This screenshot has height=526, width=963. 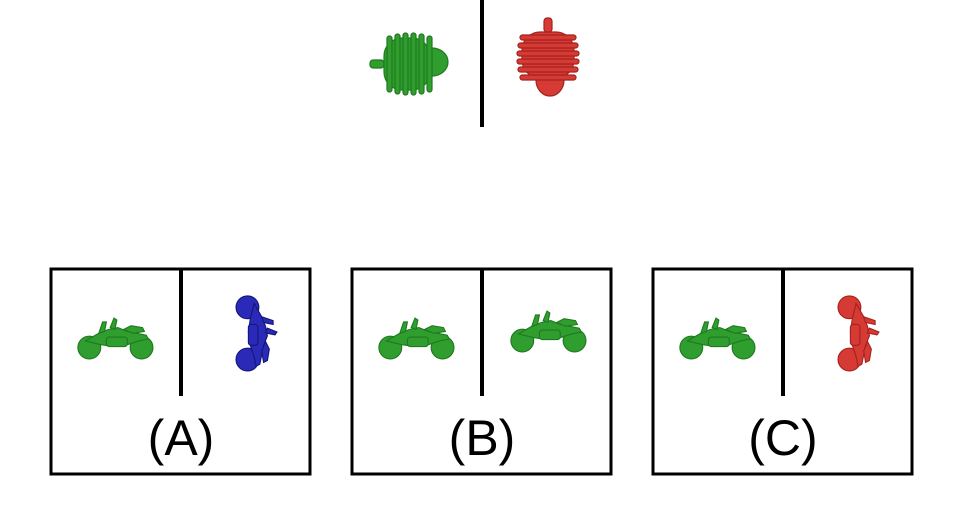 What do you see at coordinates (474, 63) in the screenshot?
I see `prompt-row` at bounding box center [474, 63].